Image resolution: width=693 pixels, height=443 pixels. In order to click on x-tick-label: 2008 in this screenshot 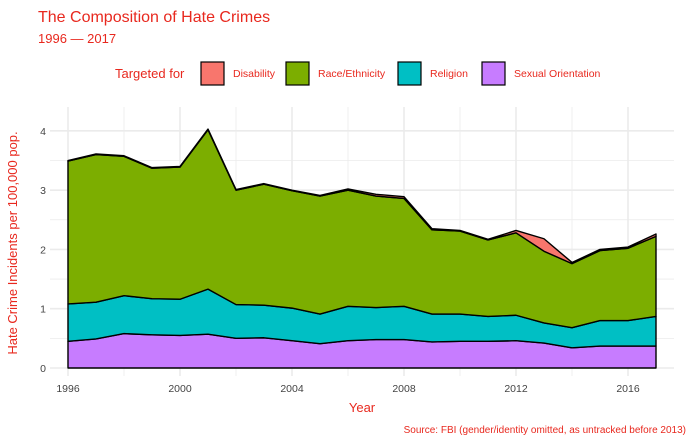, I will do `click(404, 389)`.